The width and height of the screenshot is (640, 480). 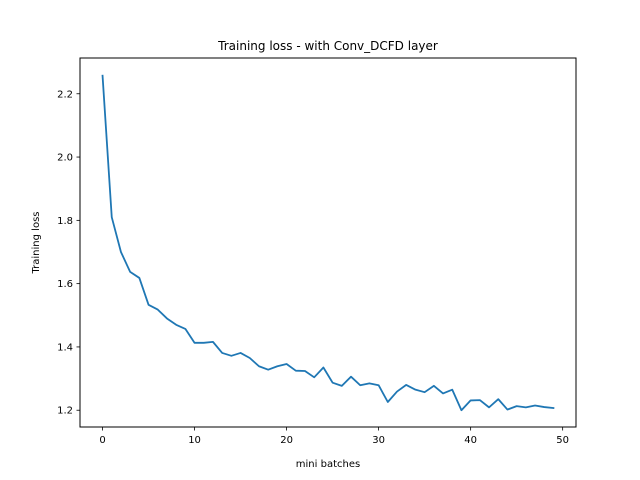 What do you see at coordinates (65, 94) in the screenshot?
I see `y-tick-label: 2.2` at bounding box center [65, 94].